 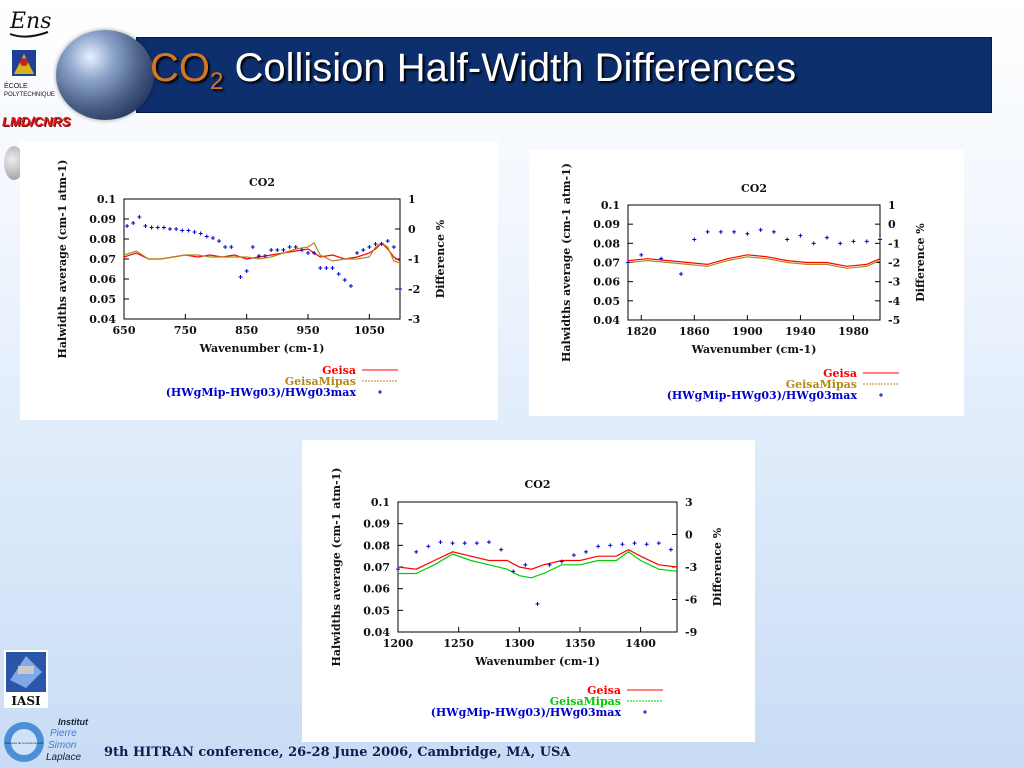 What do you see at coordinates (376, 610) in the screenshot?
I see `y-tick-label: 0.05` at bounding box center [376, 610].